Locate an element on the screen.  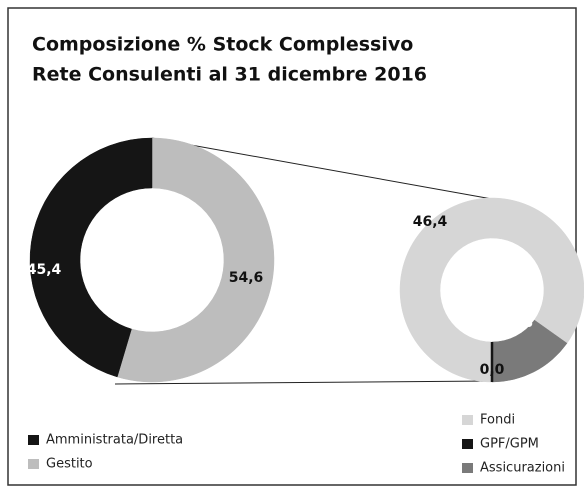
data-label: 8,3 is located at coordinates (521, 323).